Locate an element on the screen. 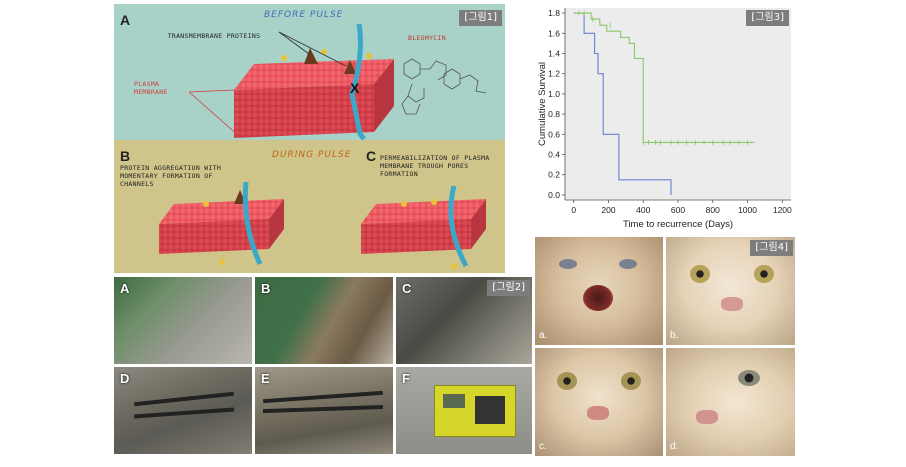 The height and width of the screenshot is (467, 906). nose-4b is located at coordinates (732, 304).